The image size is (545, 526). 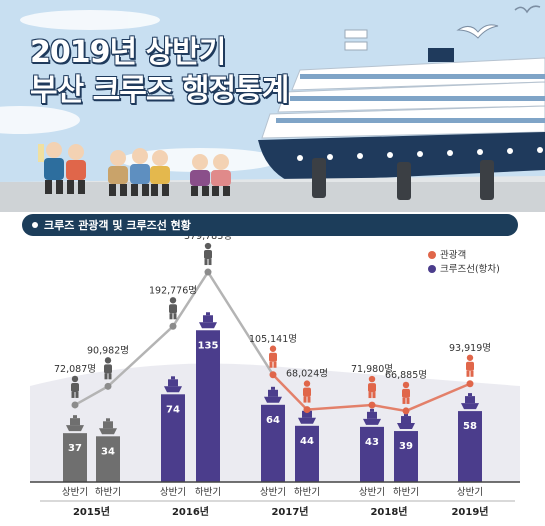 I want to click on year-label: 2017년, so click(x=289, y=511).